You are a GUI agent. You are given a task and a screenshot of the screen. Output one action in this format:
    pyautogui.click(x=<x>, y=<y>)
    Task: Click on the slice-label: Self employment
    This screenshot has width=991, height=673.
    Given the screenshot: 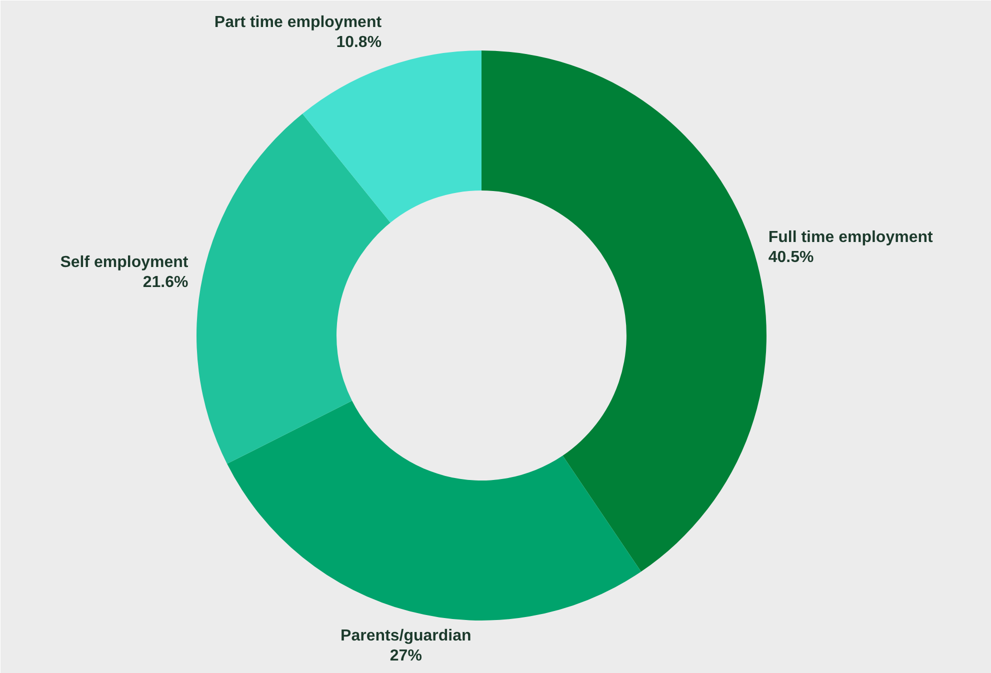 What is the action you would take?
    pyautogui.click(x=124, y=262)
    